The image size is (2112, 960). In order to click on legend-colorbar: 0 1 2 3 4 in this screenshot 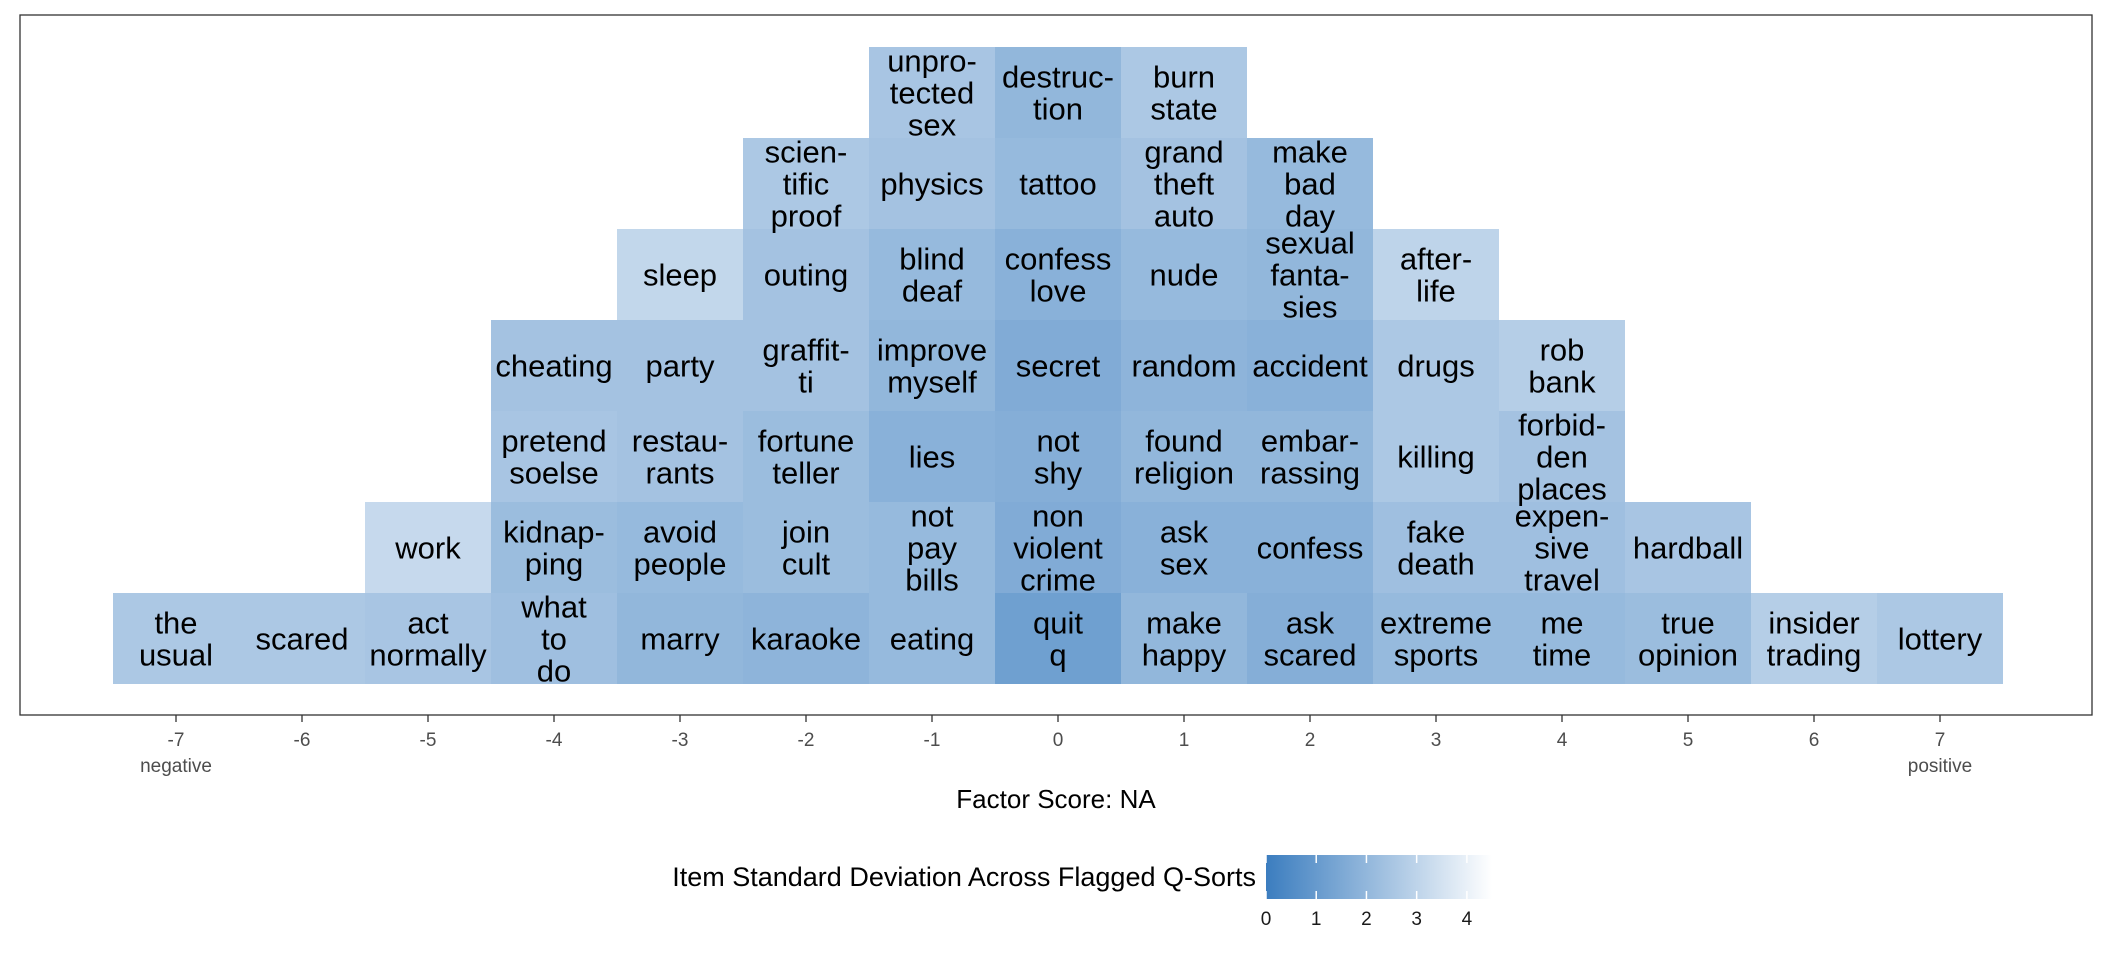, I will do `click(1376, 892)`.